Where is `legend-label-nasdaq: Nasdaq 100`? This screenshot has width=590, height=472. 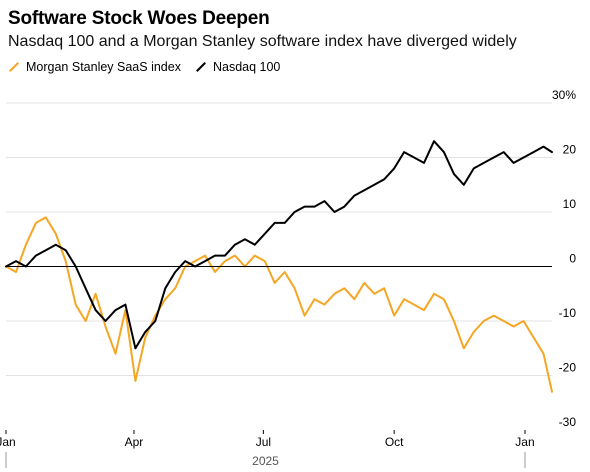
legend-label-nasdaq: Nasdaq 100 is located at coordinates (246, 67).